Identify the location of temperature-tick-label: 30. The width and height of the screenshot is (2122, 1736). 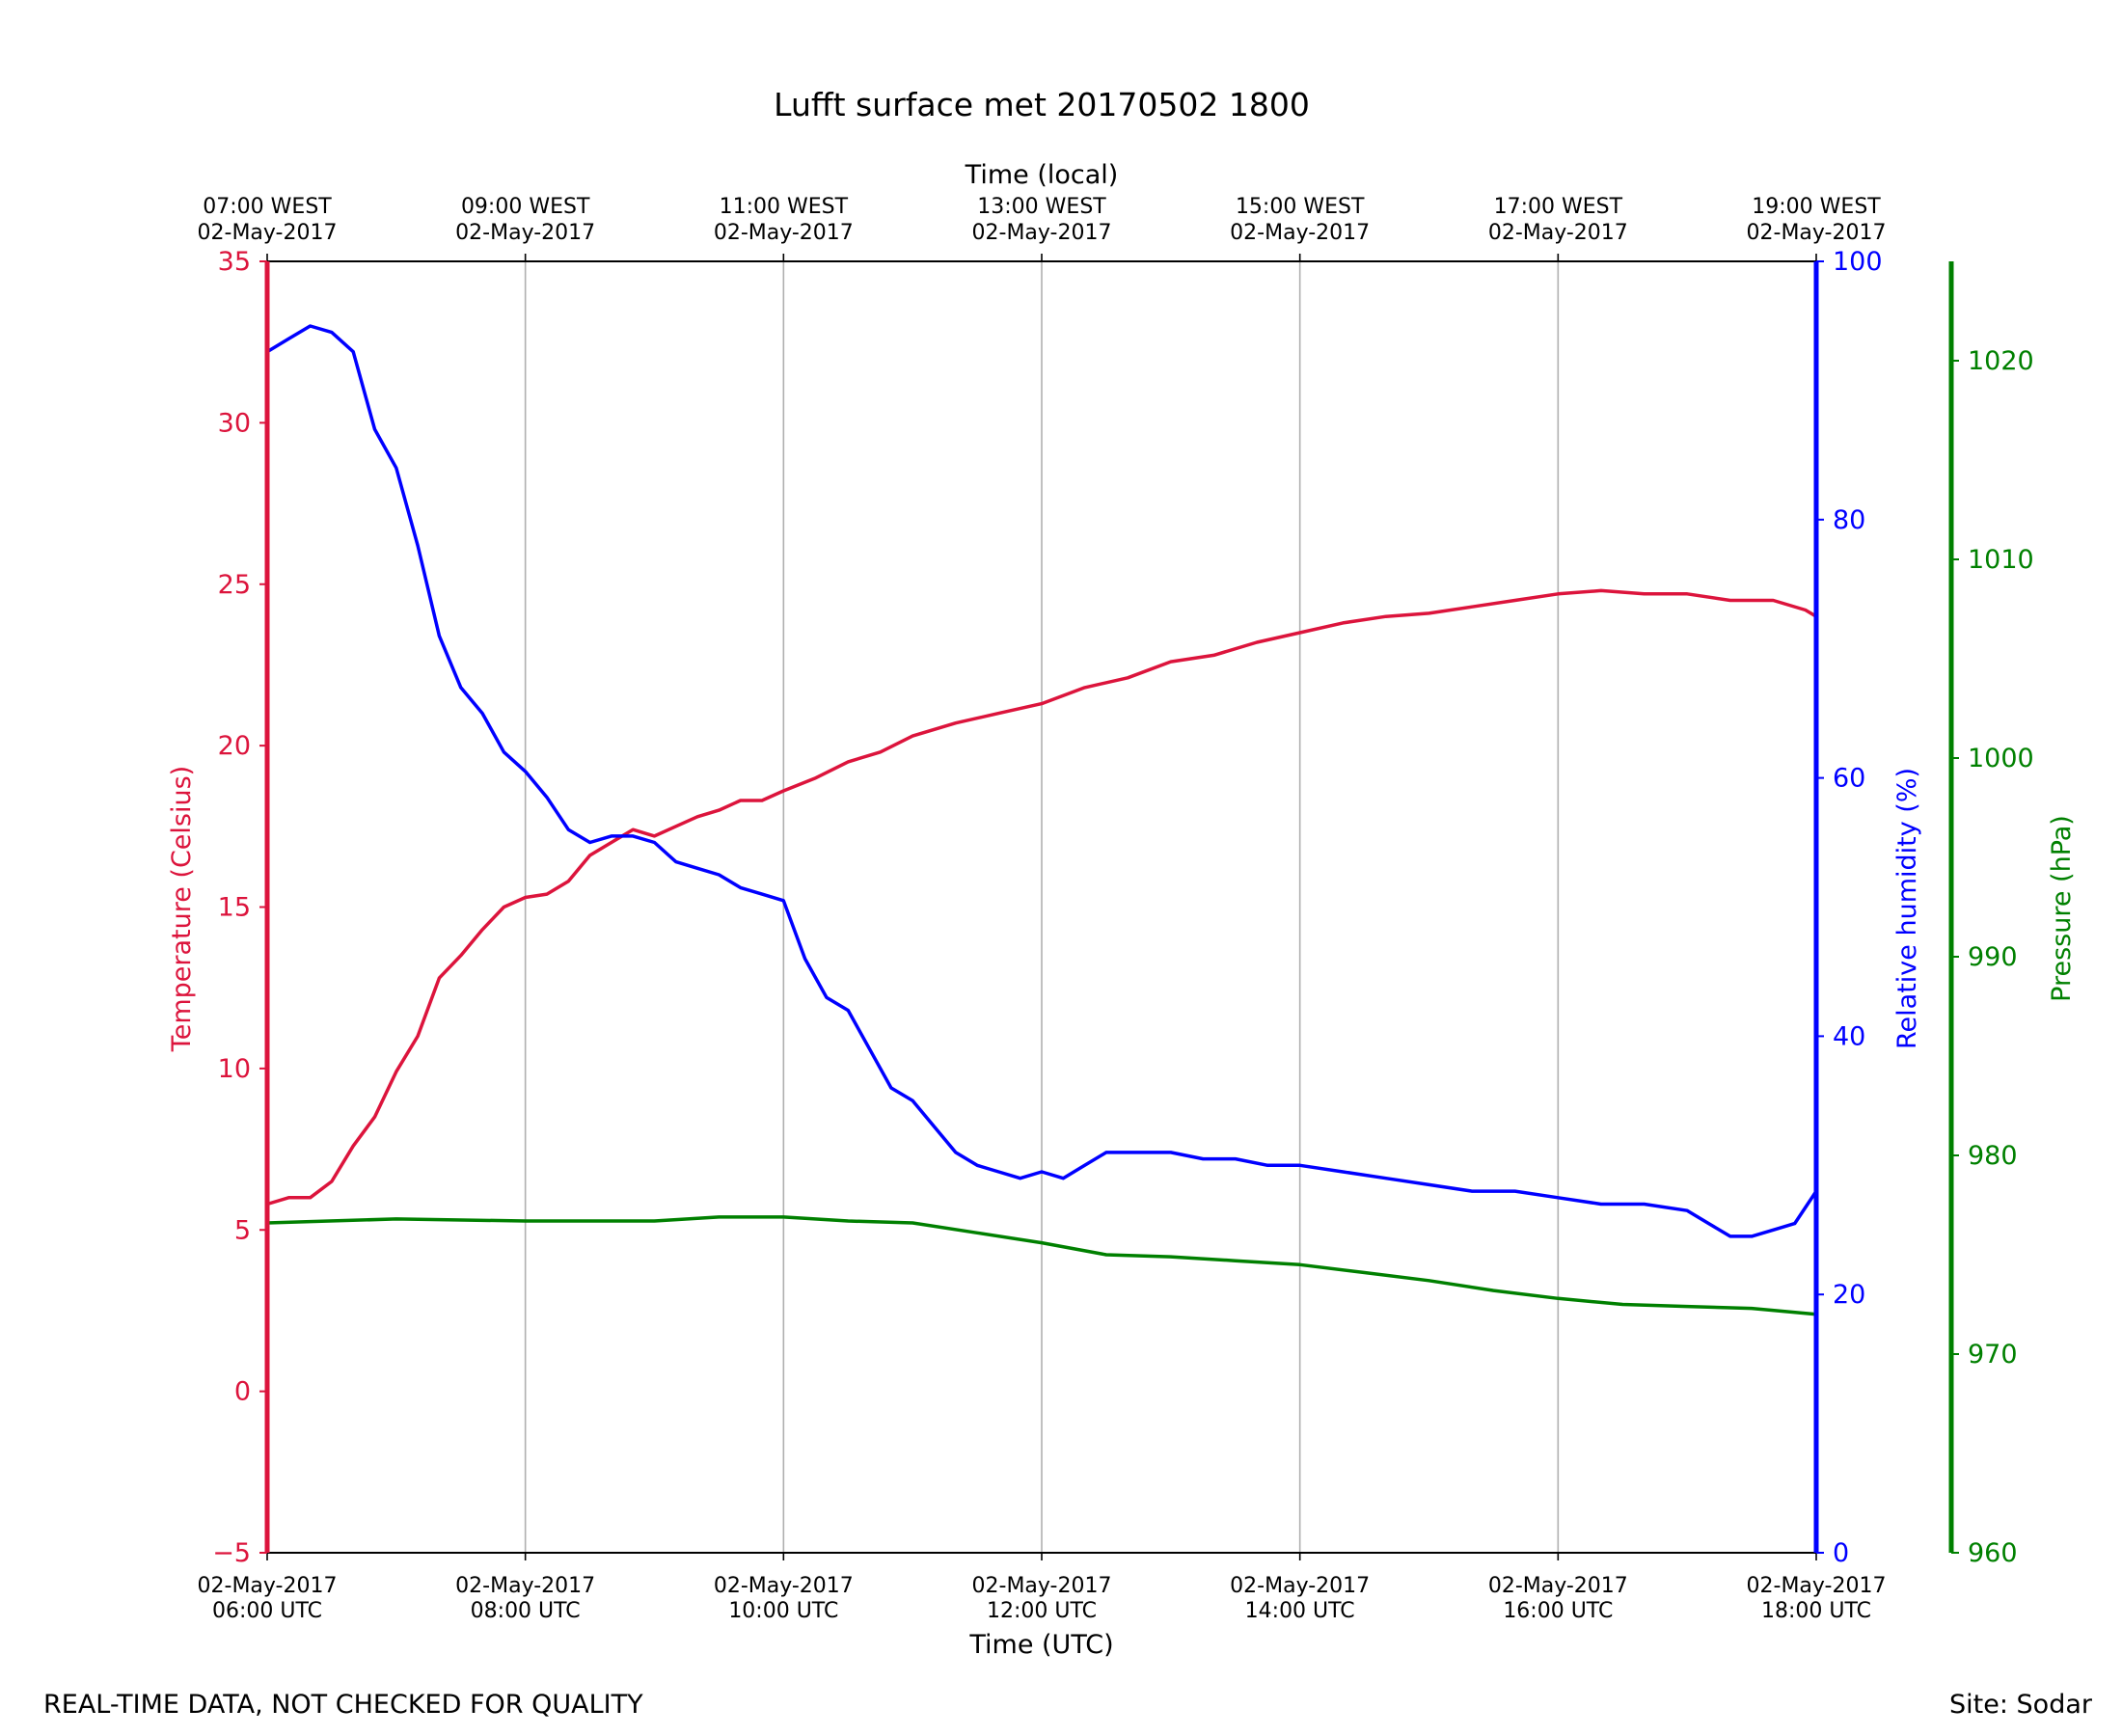
(235, 423).